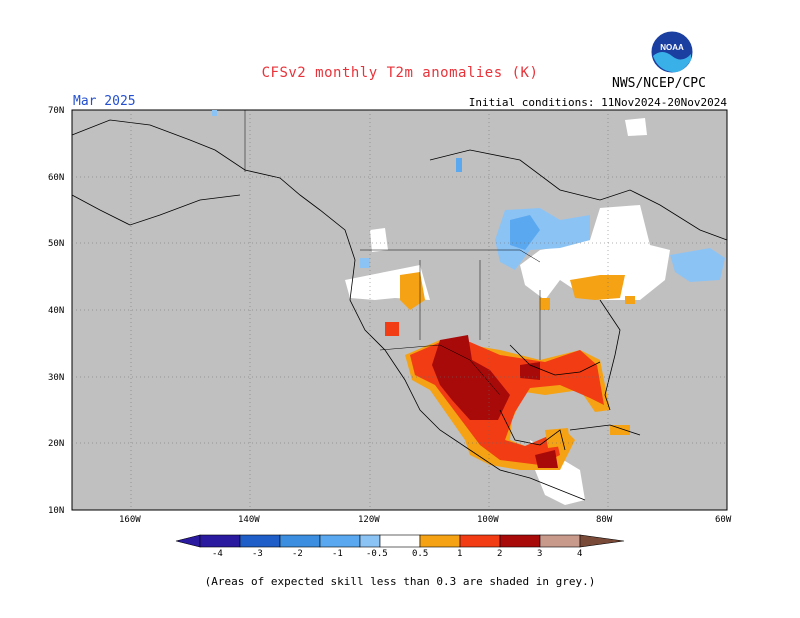 This screenshot has width=800, height=618. What do you see at coordinates (249, 520) in the screenshot?
I see `lon-label: 140W` at bounding box center [249, 520].